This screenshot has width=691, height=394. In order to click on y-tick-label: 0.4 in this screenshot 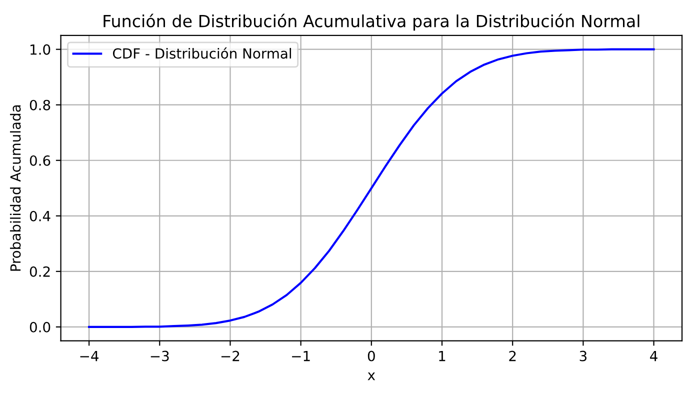, I will do `click(40, 216)`.